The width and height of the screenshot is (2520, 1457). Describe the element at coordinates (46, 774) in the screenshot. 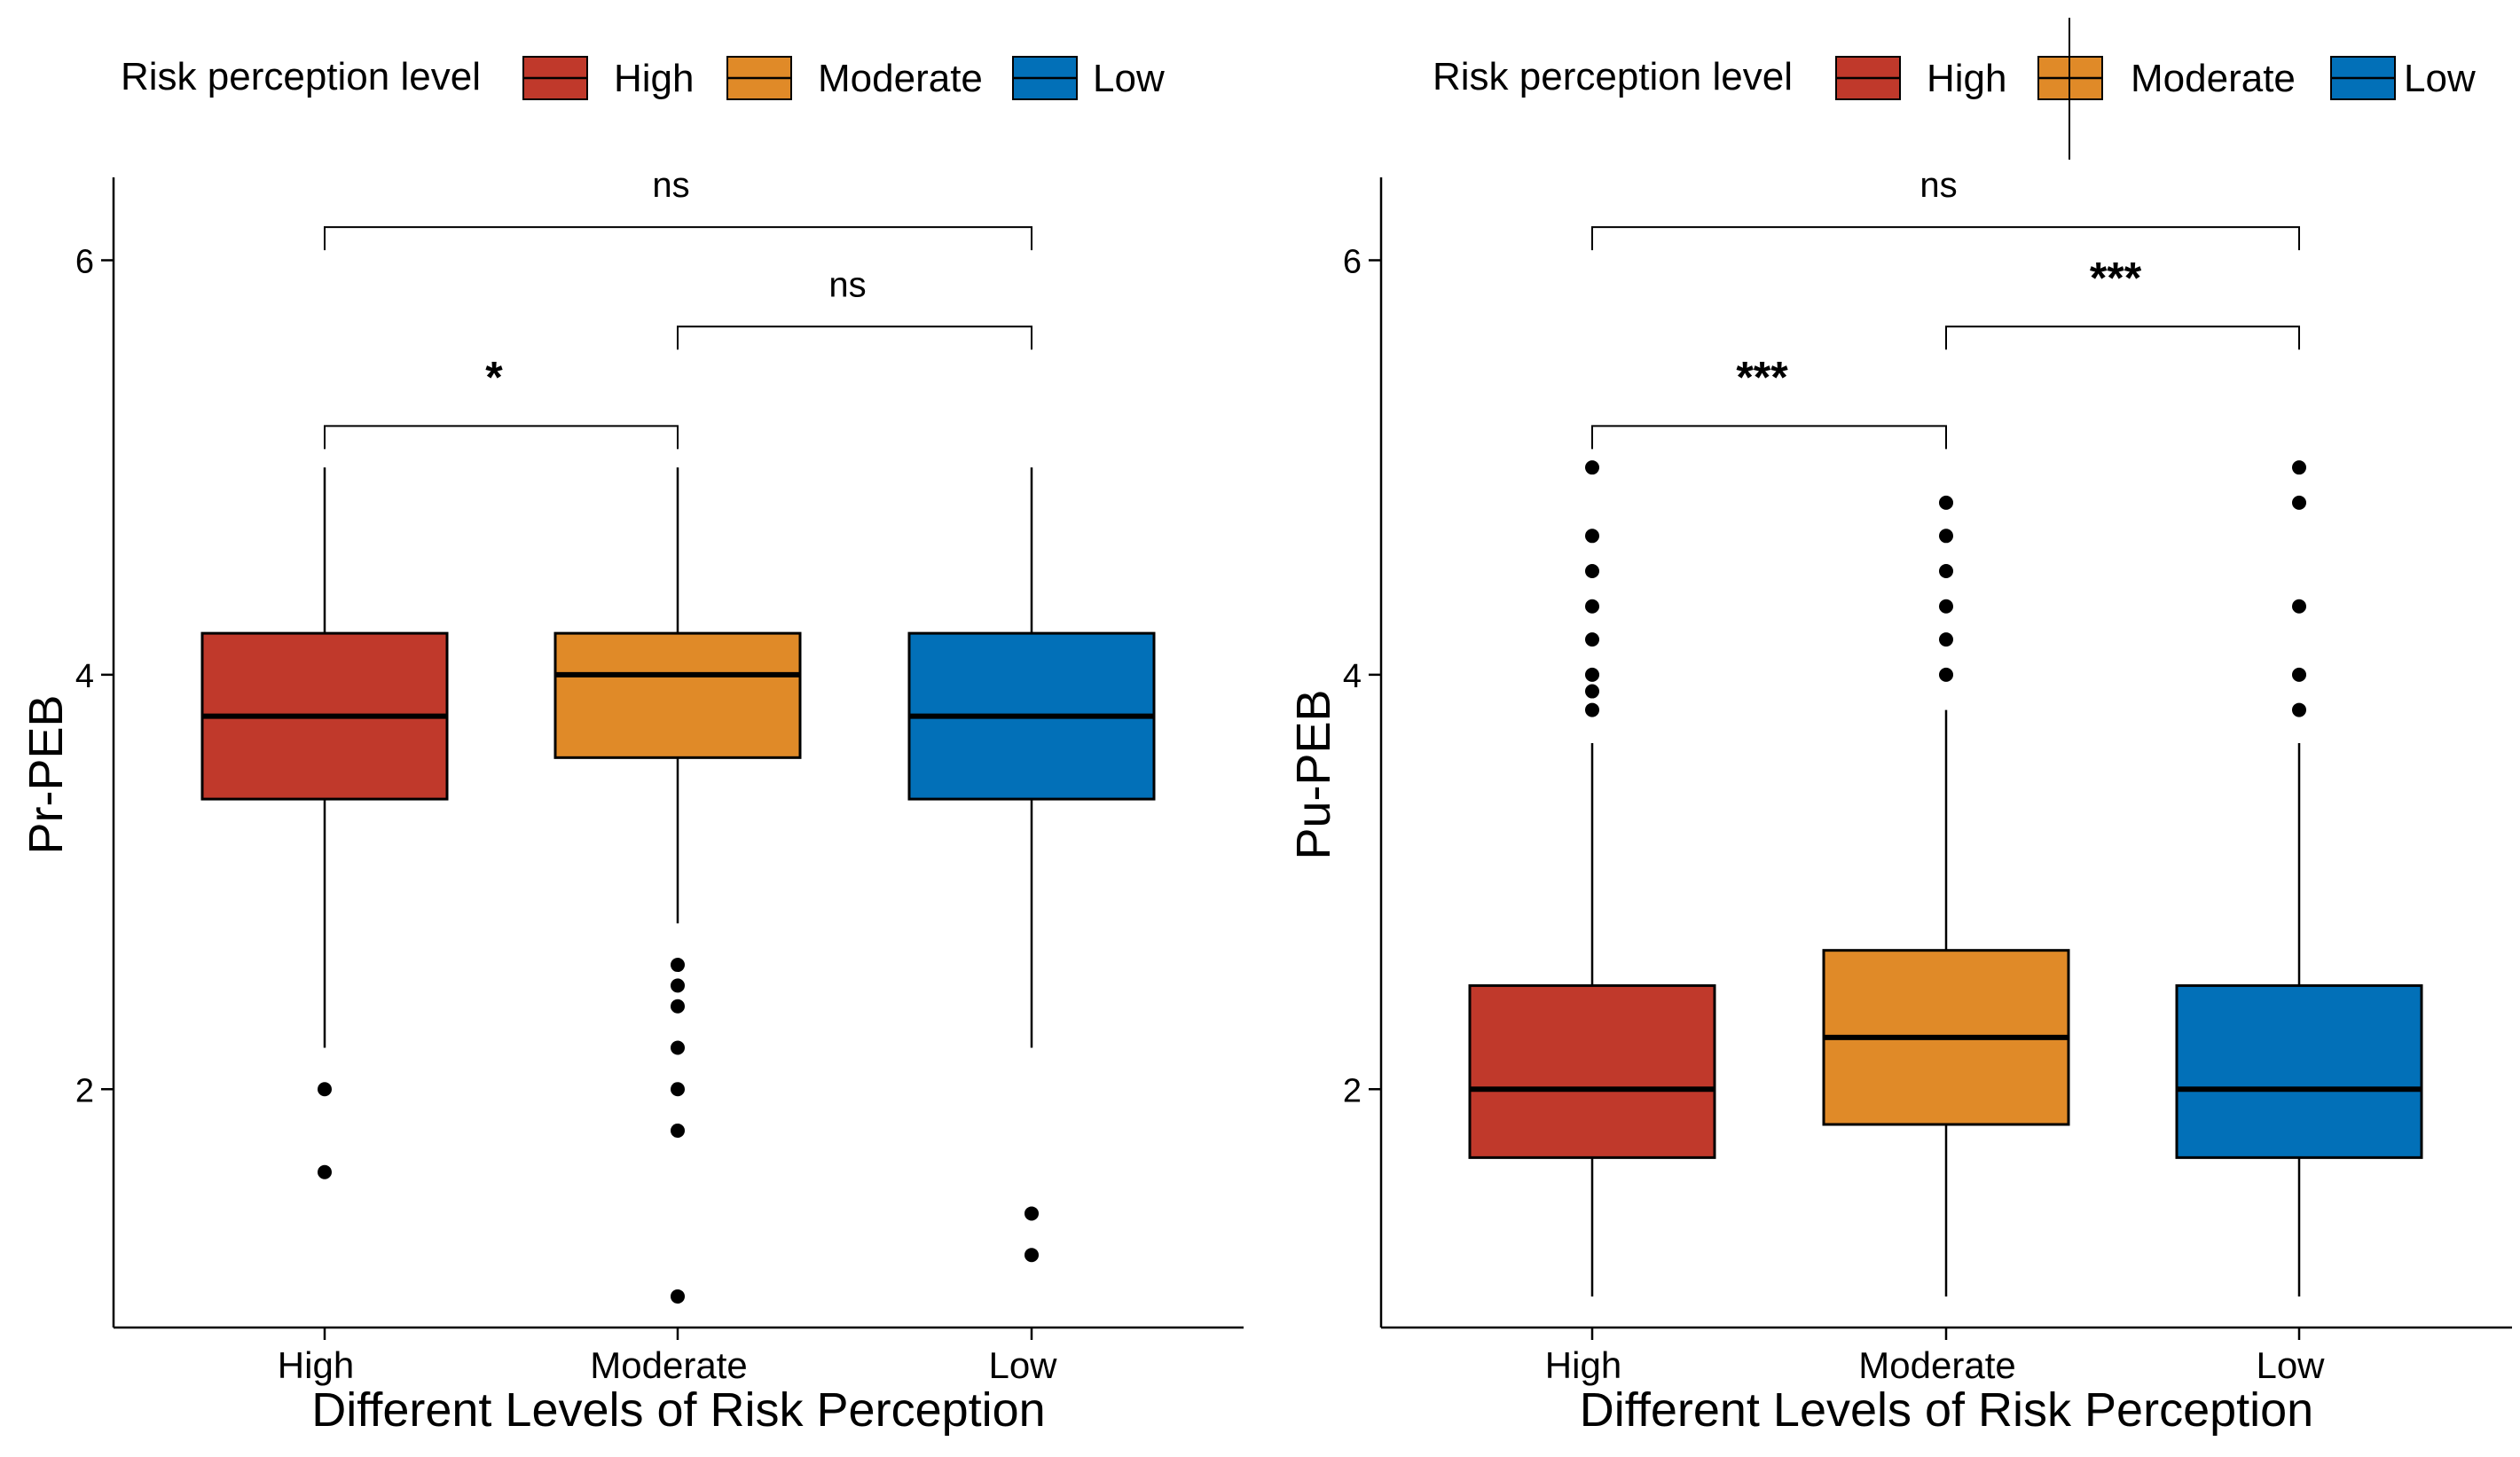

I see `y-axis-title: Pr-PEB` at that location.